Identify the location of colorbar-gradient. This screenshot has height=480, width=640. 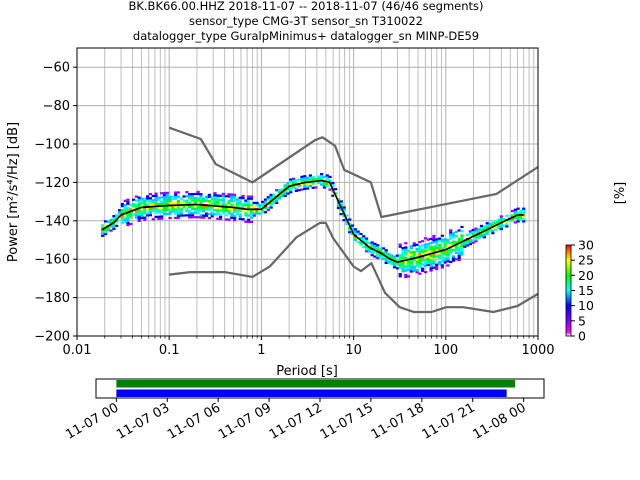
(568, 290).